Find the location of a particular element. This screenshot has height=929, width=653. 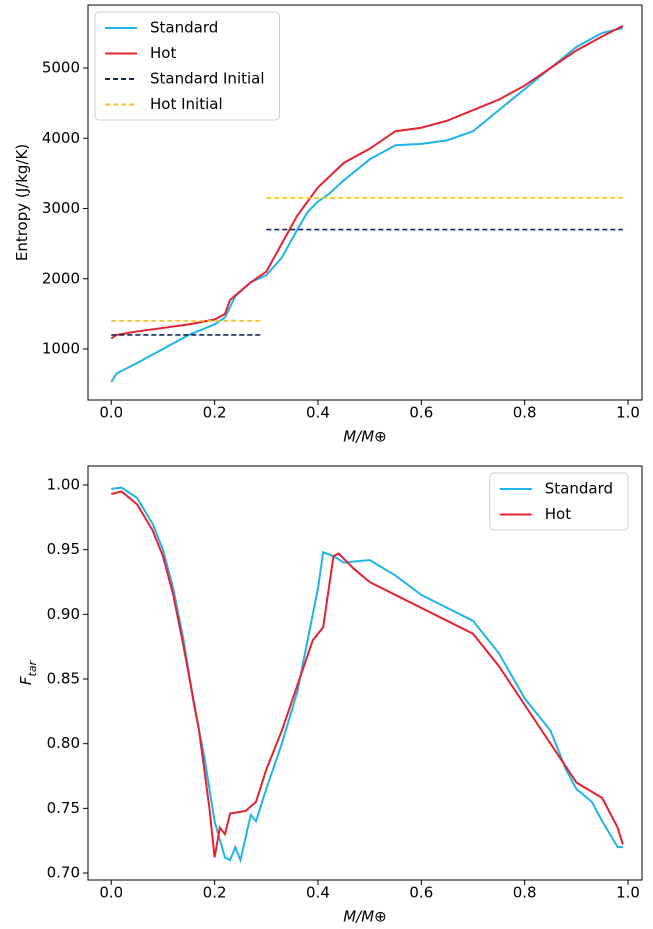

y-tick-label: 4000 is located at coordinates (61, 138).